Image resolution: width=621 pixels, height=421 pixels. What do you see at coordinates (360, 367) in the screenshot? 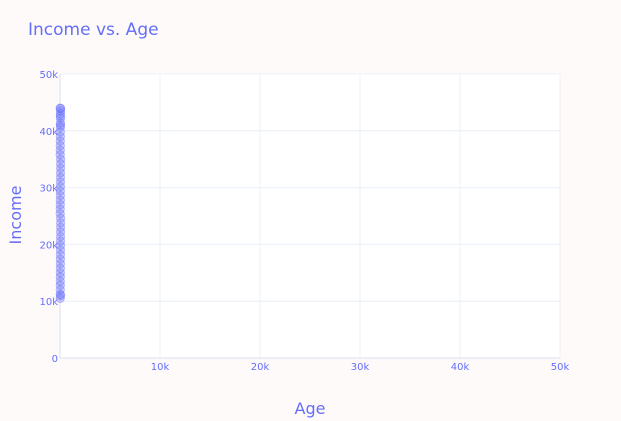
I see `x-tick-label: 30k` at bounding box center [360, 367].